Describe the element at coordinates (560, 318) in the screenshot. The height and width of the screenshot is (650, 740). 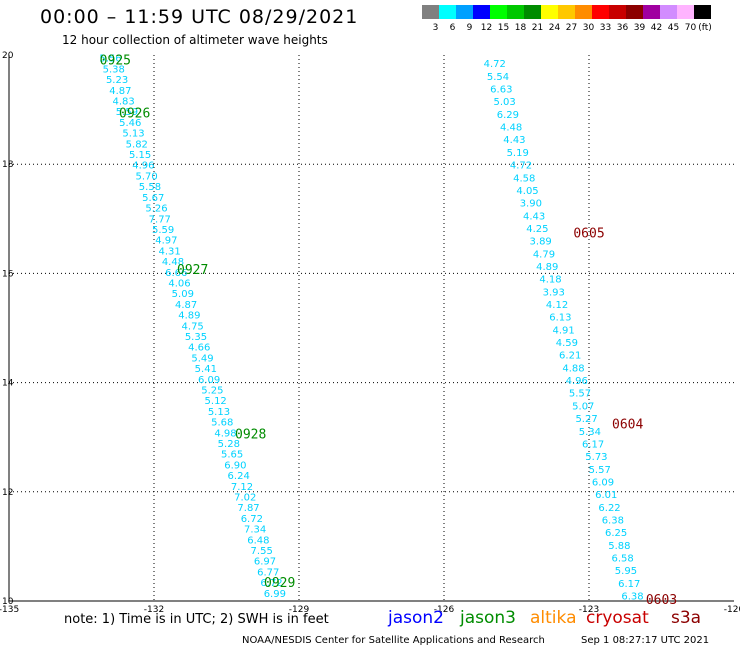
I see `wave-height-value: 6.13` at that location.